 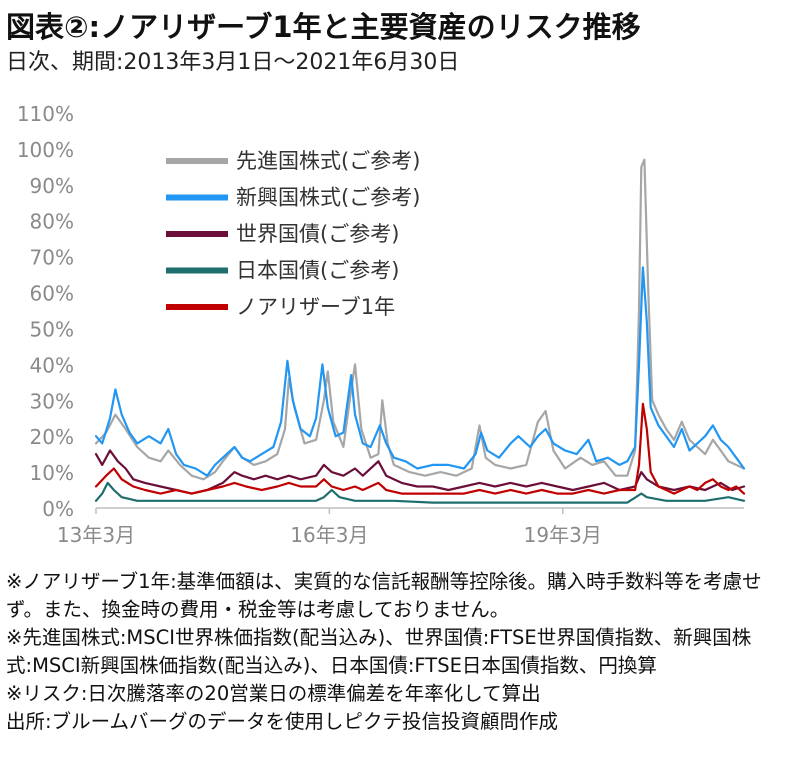 What do you see at coordinates (328, 198) in the screenshot?
I see `legend-label: 新興国株式(ご参考)` at bounding box center [328, 198].